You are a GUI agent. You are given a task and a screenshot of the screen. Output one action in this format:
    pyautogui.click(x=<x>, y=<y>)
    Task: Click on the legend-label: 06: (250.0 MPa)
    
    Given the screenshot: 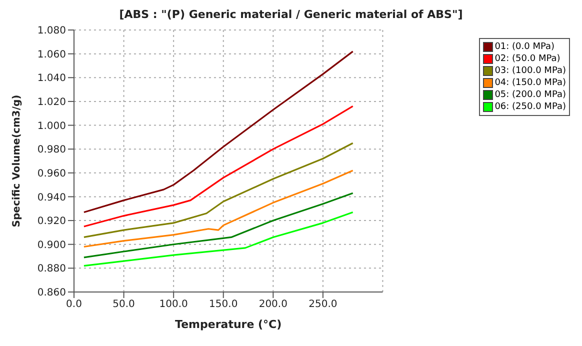 What is the action you would take?
    pyautogui.click(x=530, y=107)
    